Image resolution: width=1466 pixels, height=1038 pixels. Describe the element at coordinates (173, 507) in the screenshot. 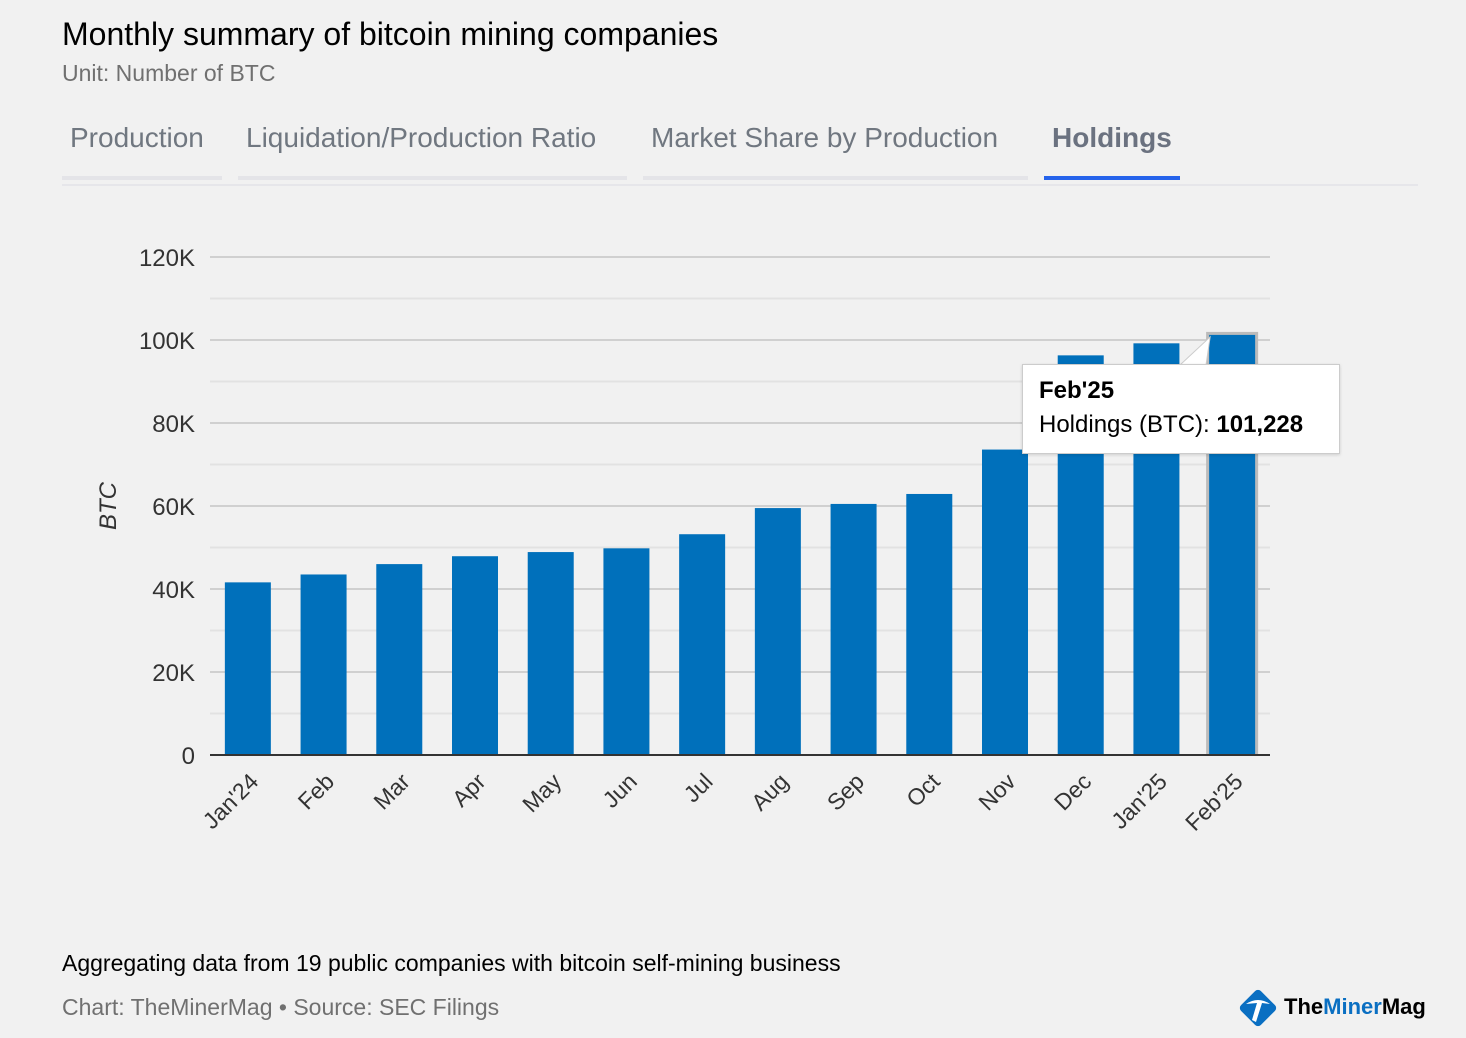

I see `y-tick-label: 60K` at that location.